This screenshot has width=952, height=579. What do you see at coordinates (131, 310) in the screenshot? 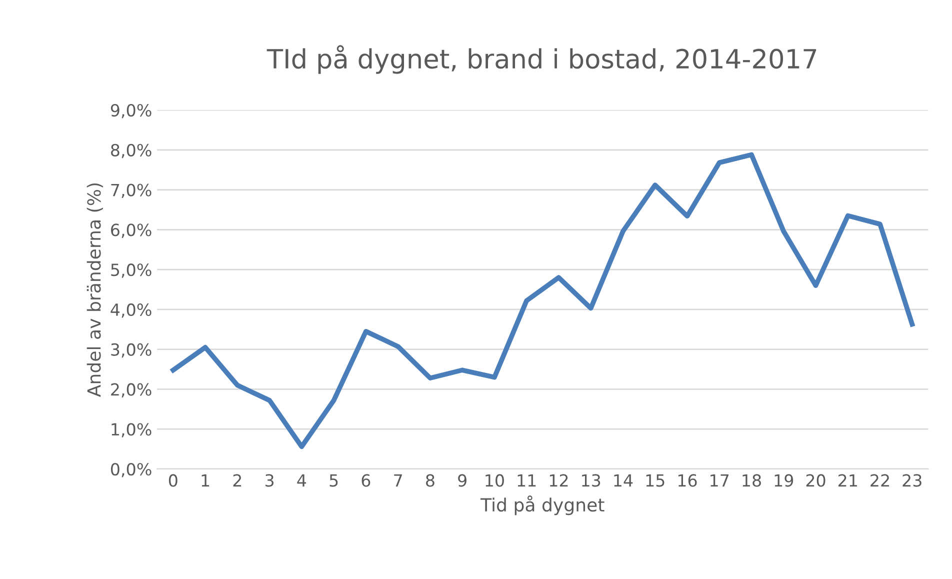
I see `y-tick-label: 4,0%` at bounding box center [131, 310].